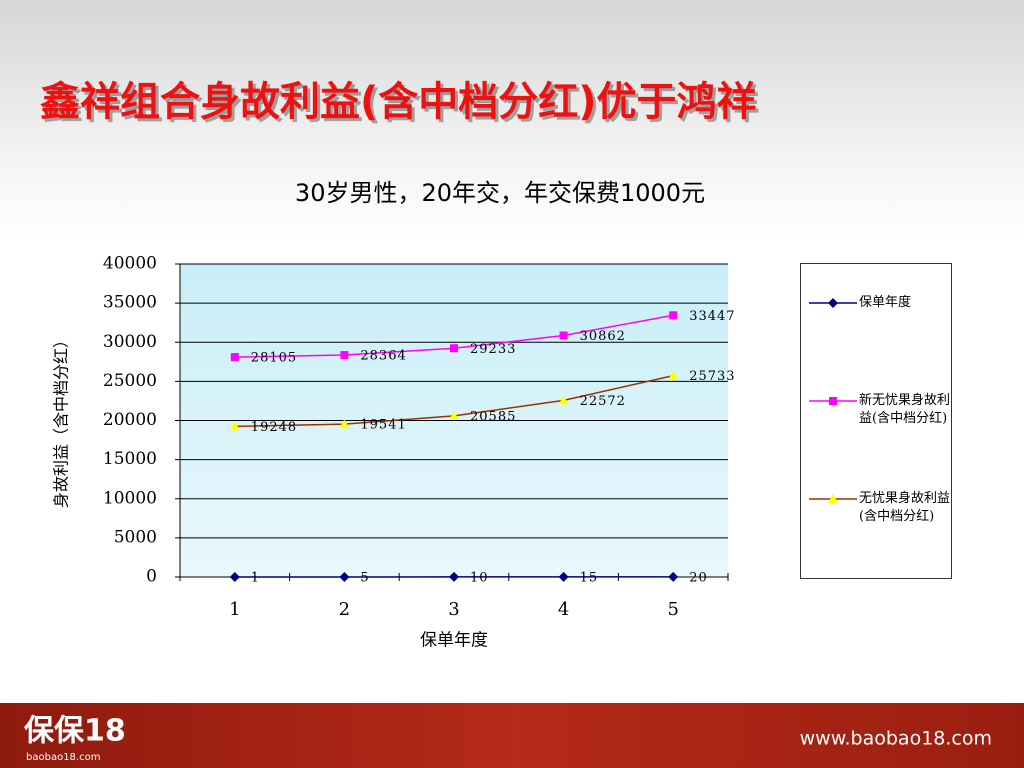  What do you see at coordinates (130, 420) in the screenshot?
I see `y-tick-label: 20000` at bounding box center [130, 420].